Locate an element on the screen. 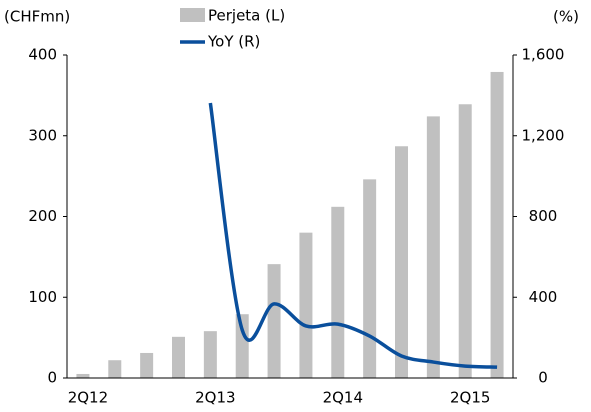  x-tick-label: 2Q14 is located at coordinates (343, 398).